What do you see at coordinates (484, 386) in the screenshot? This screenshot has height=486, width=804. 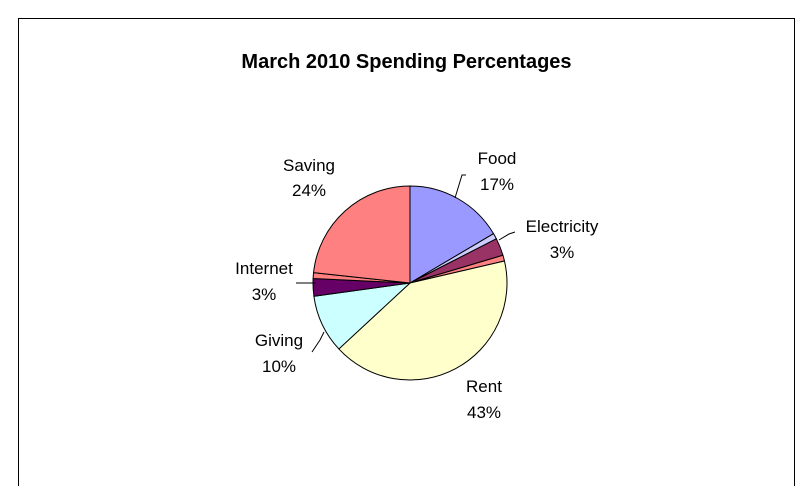 I see `slice-label-rent: Rent` at bounding box center [484, 386].